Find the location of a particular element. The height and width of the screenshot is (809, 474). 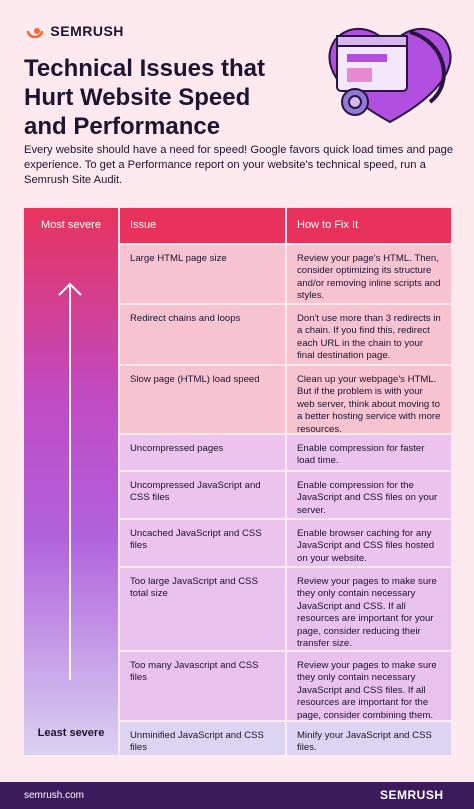

footer-logo: SEMRUSH is located at coordinates (412, 795).